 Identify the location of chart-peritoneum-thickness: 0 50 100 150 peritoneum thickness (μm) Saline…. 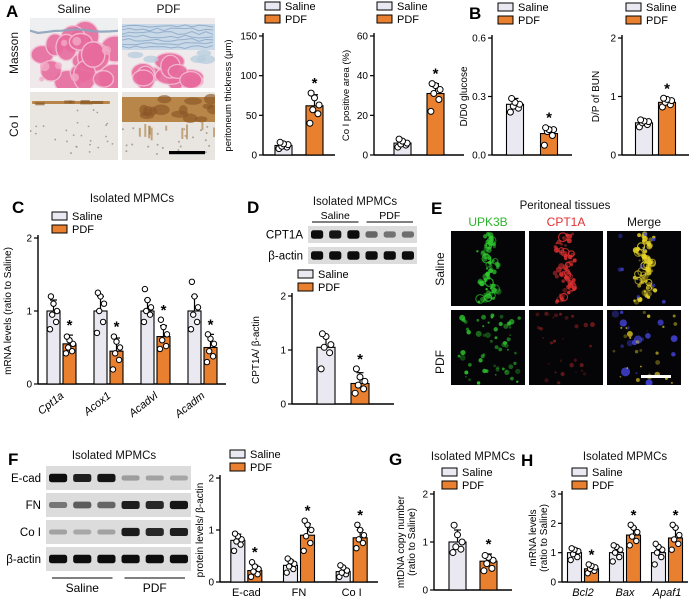
(281, 88).